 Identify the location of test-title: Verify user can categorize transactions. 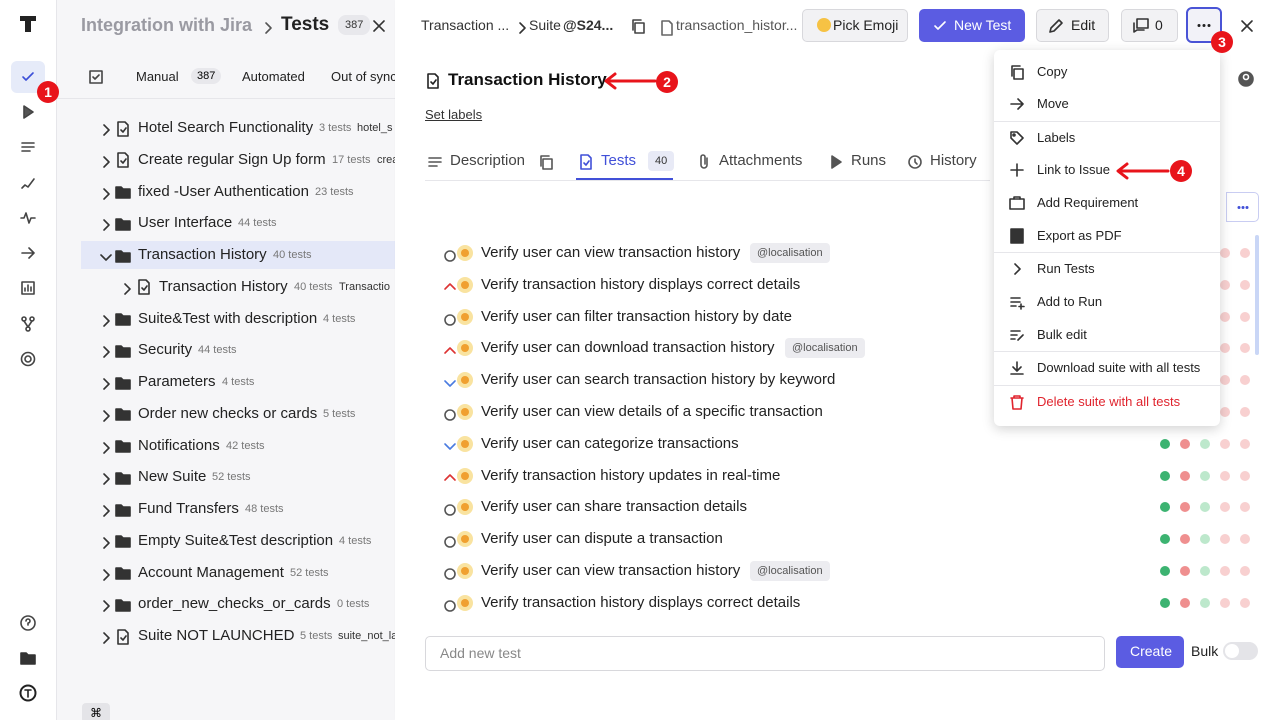
(610, 443).